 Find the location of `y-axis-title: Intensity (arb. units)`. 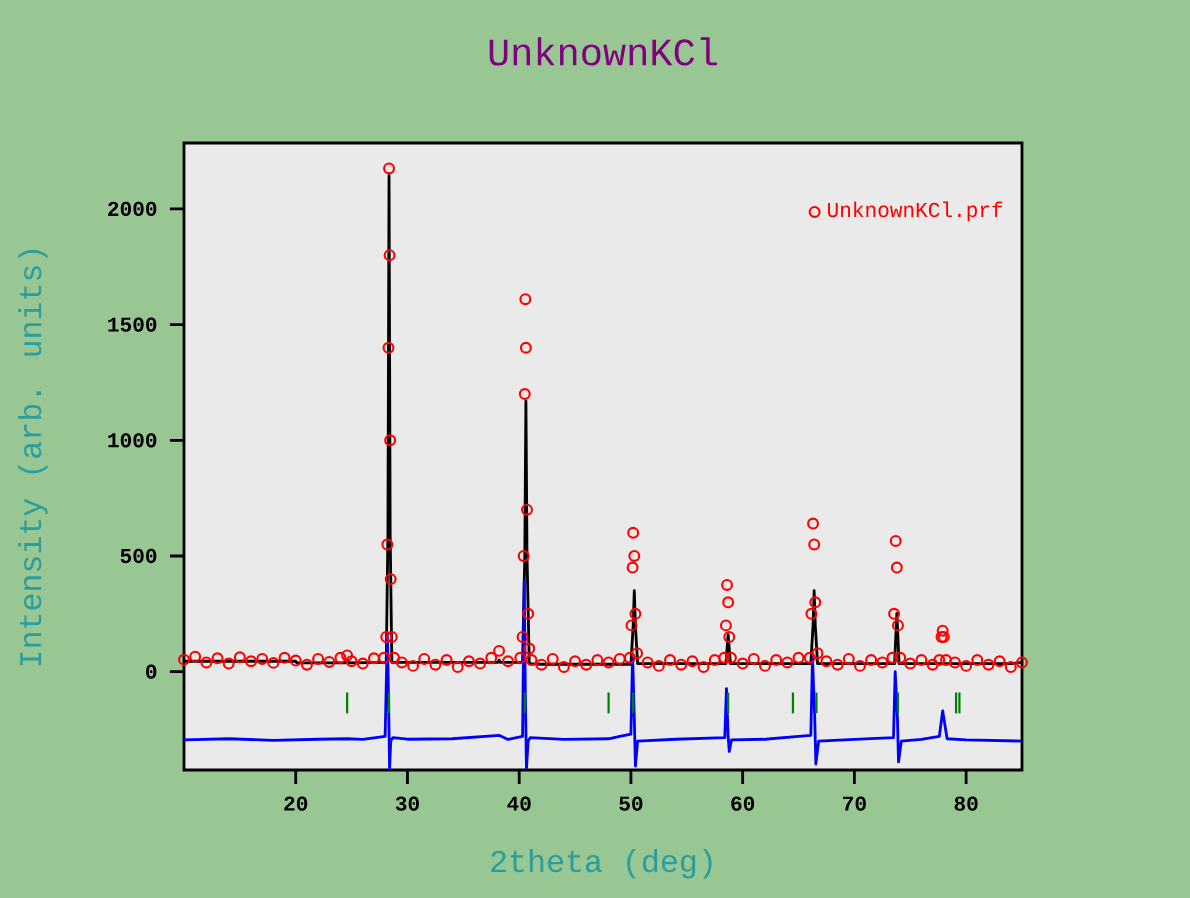

y-axis-title: Intensity (arb. units) is located at coordinates (33, 457).